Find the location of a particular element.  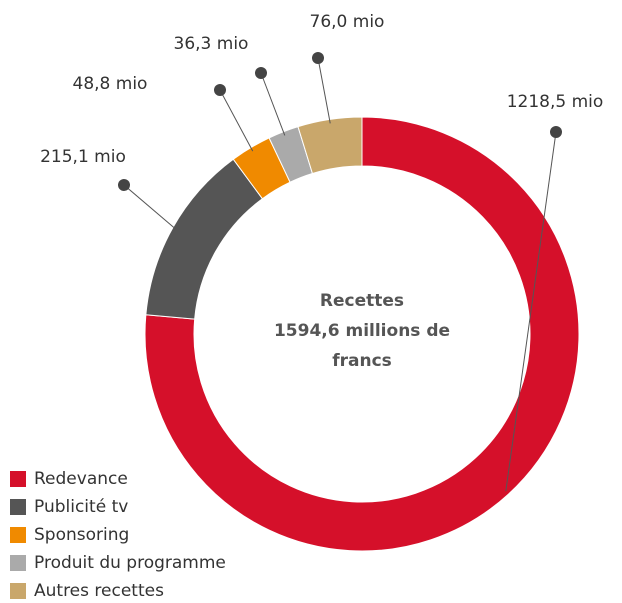

legend-label: Redevance is located at coordinates (81, 479).